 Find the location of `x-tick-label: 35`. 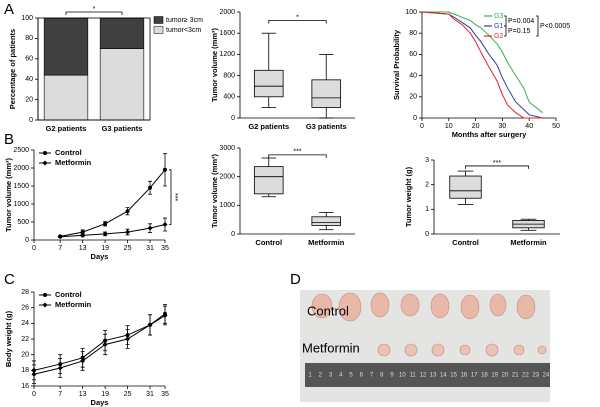

x-tick-label: 35 is located at coordinates (165, 248).